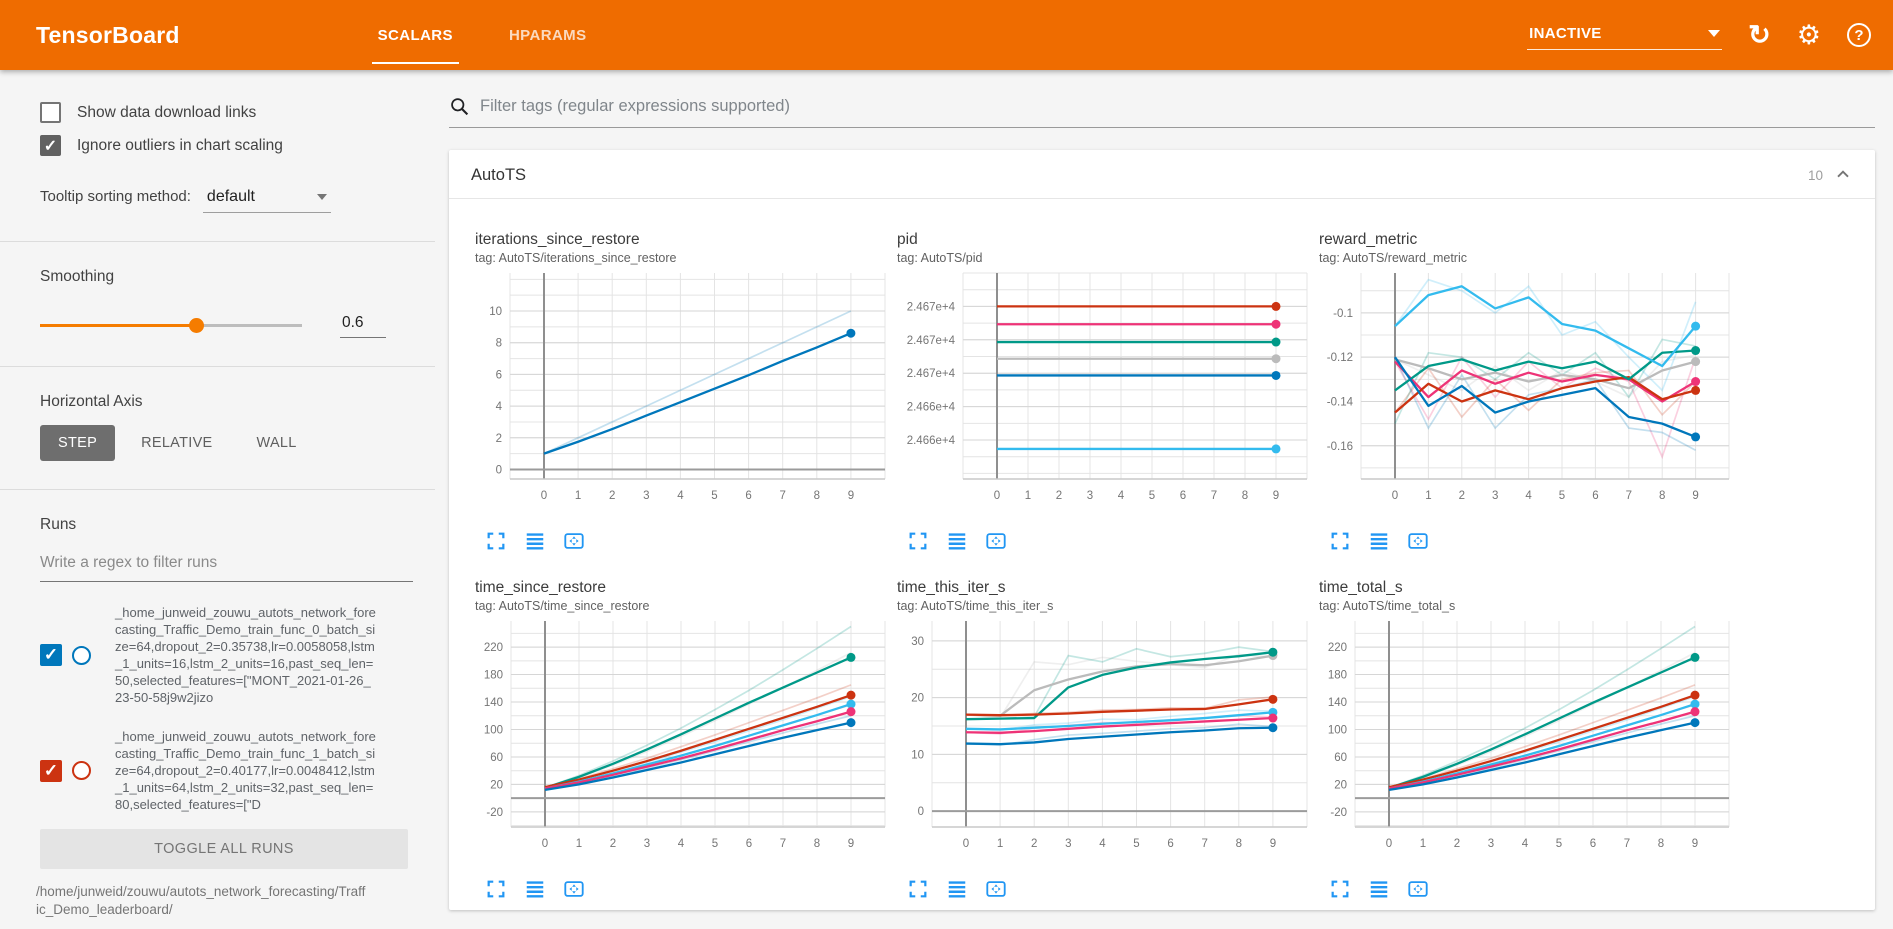 The width and height of the screenshot is (1893, 929). What do you see at coordinates (1843, 175) in the screenshot?
I see `chevron-up-icon` at bounding box center [1843, 175].